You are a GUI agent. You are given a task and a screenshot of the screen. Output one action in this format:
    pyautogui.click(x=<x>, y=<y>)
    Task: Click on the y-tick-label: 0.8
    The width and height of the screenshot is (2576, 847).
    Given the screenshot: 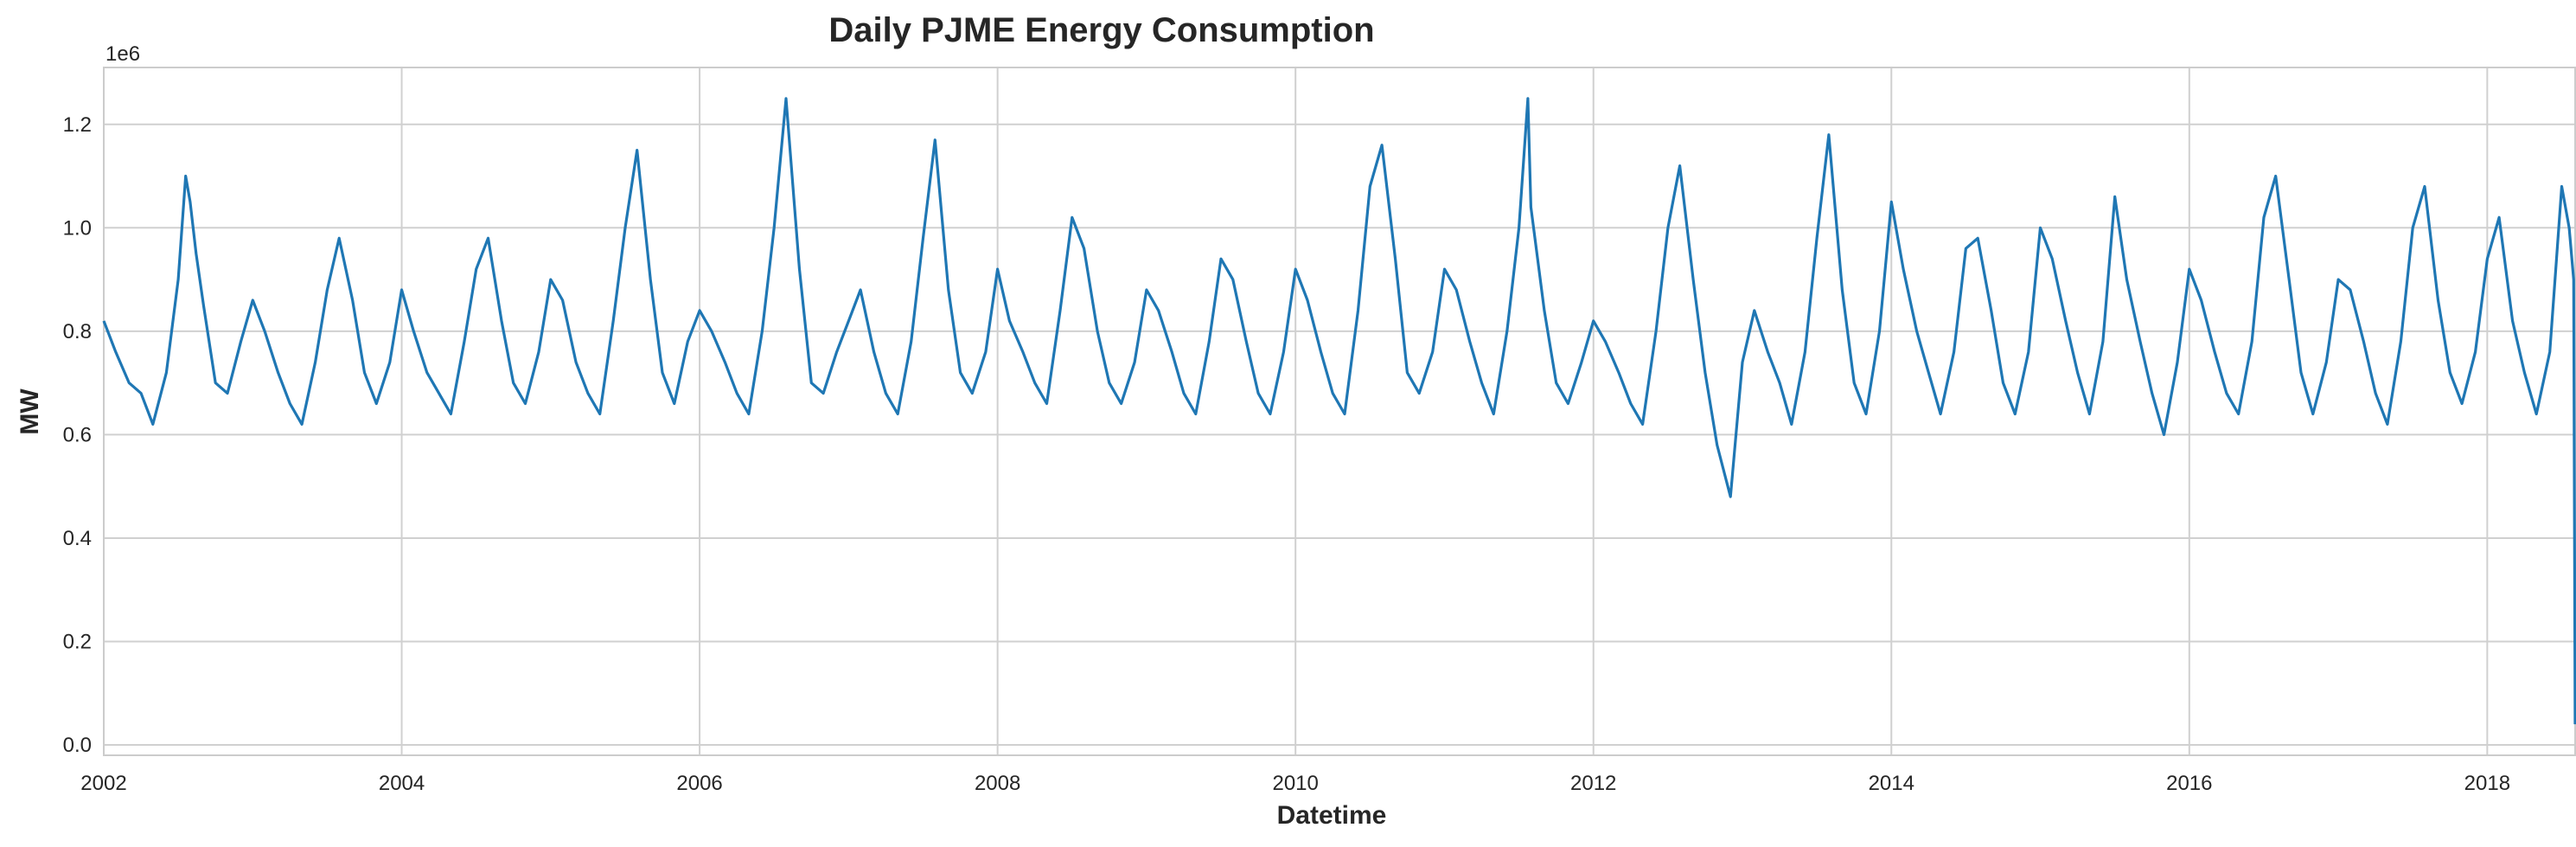 What is the action you would take?
    pyautogui.click(x=78, y=331)
    